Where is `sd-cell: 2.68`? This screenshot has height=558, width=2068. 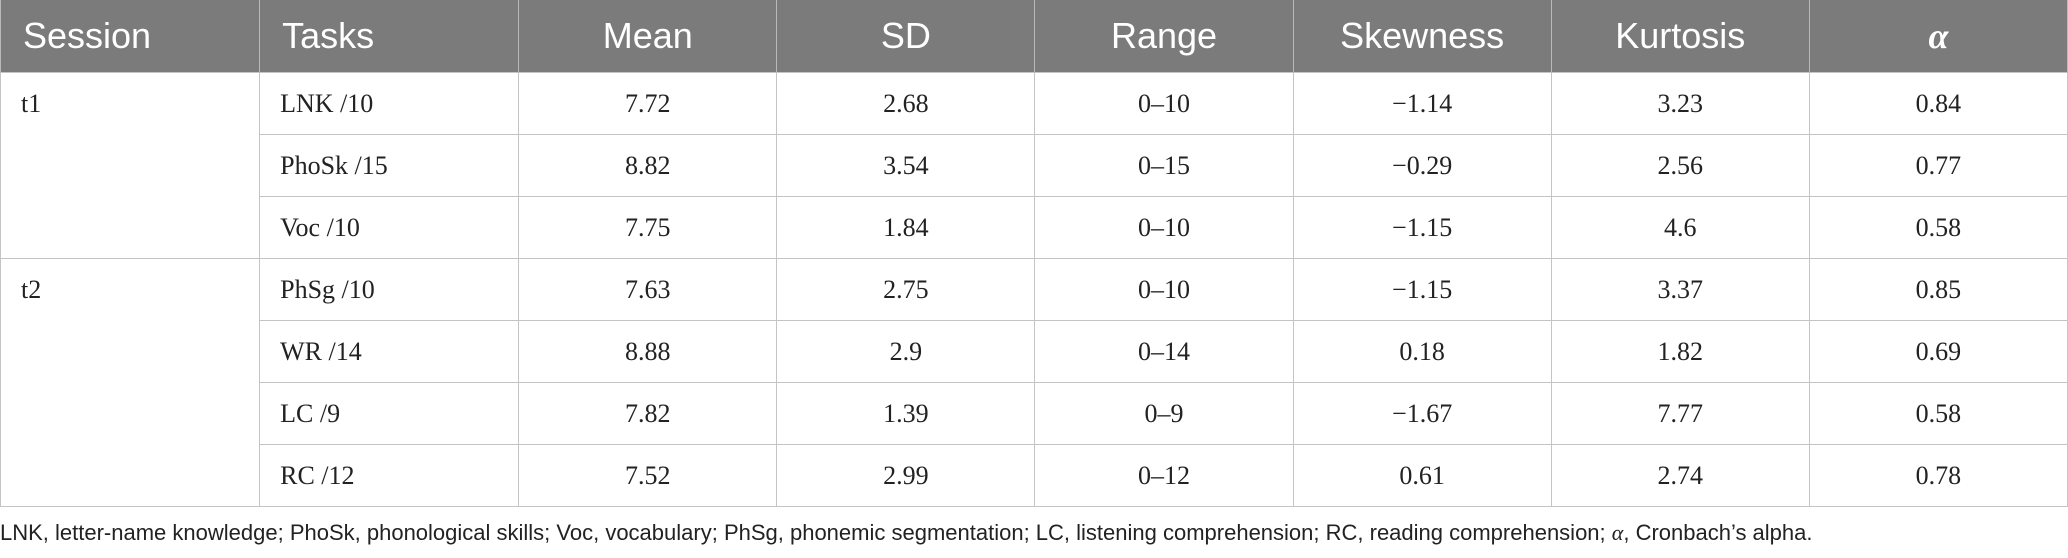 sd-cell: 2.68 is located at coordinates (906, 103).